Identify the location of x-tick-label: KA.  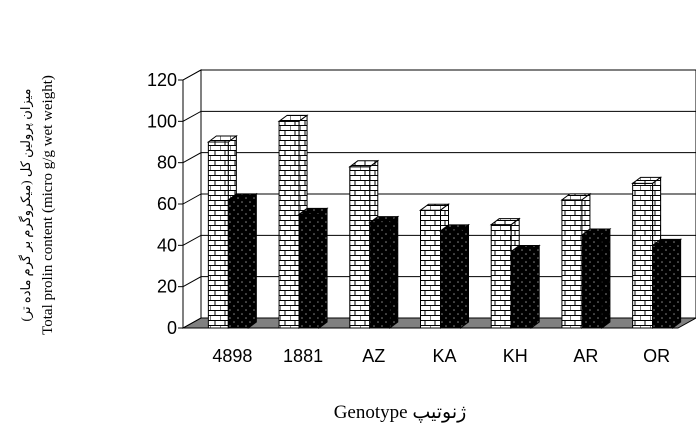
(444, 356).